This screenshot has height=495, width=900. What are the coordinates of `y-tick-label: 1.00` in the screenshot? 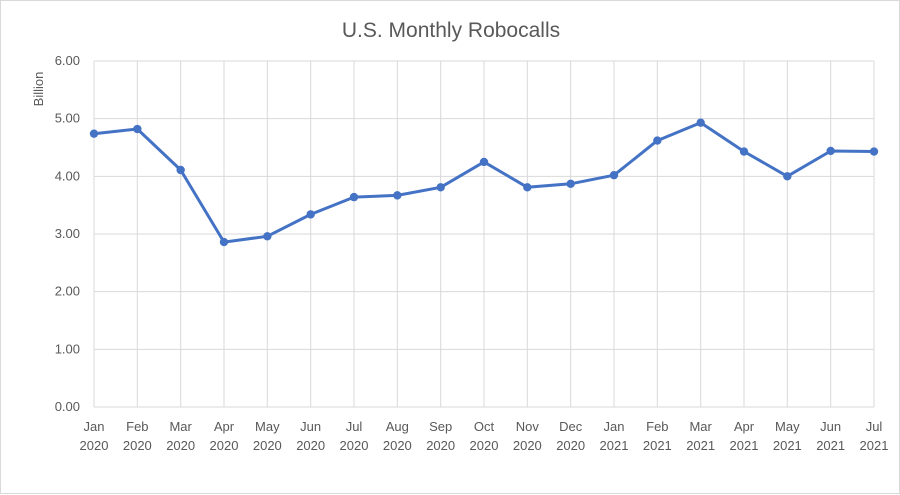 It's located at (67, 348).